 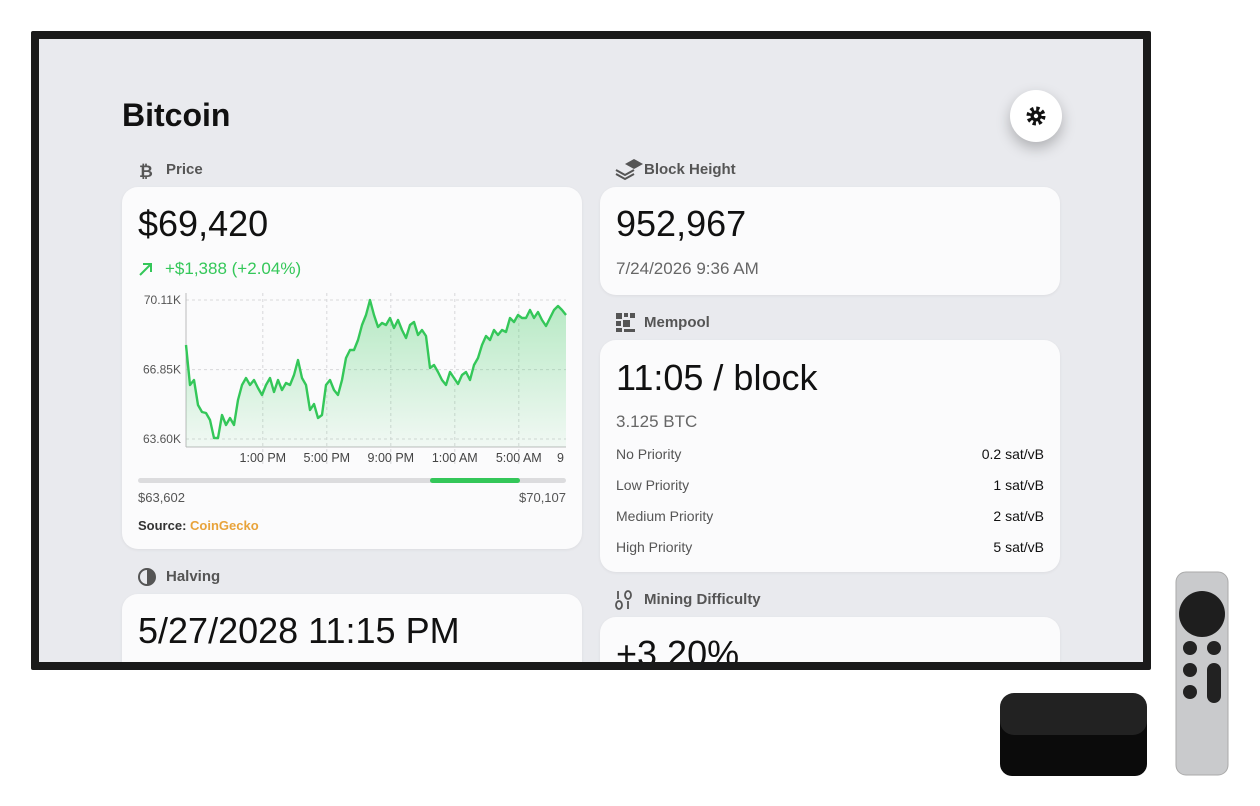 What do you see at coordinates (299, 630) in the screenshot?
I see `halving-value: 5/27/2028 11:15 PM` at bounding box center [299, 630].